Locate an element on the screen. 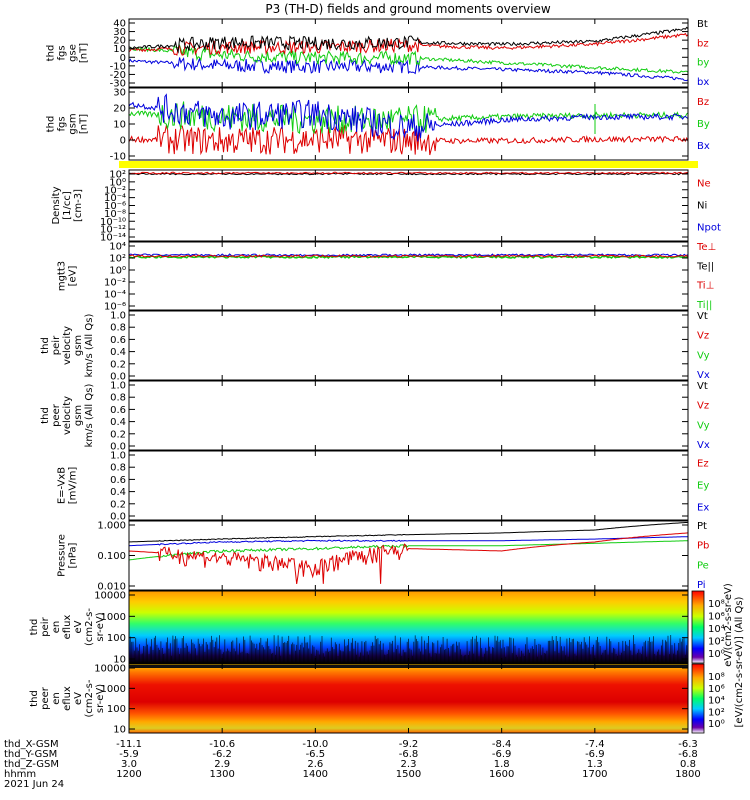 This screenshot has height=800, width=750. x-axis-value: 1700 is located at coordinates (594, 774).